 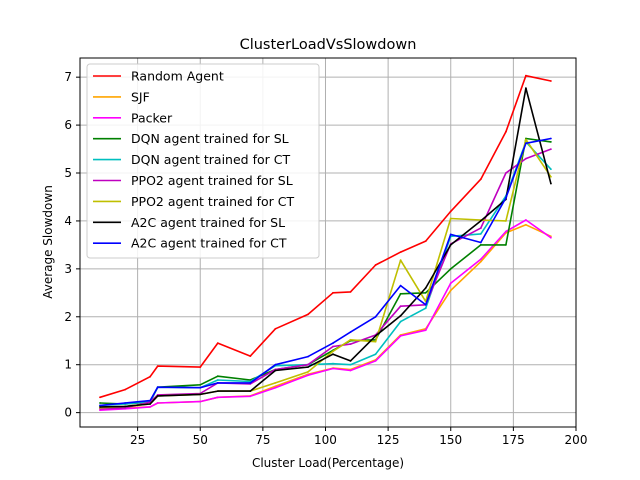 I want to click on x-tick-label: 25, so click(x=137, y=440).